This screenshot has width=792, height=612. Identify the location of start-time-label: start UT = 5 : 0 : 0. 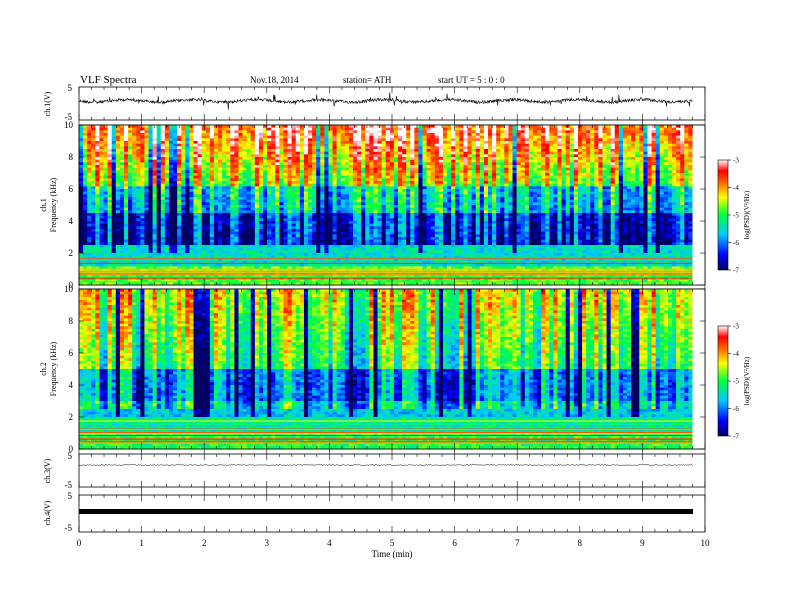
(471, 80).